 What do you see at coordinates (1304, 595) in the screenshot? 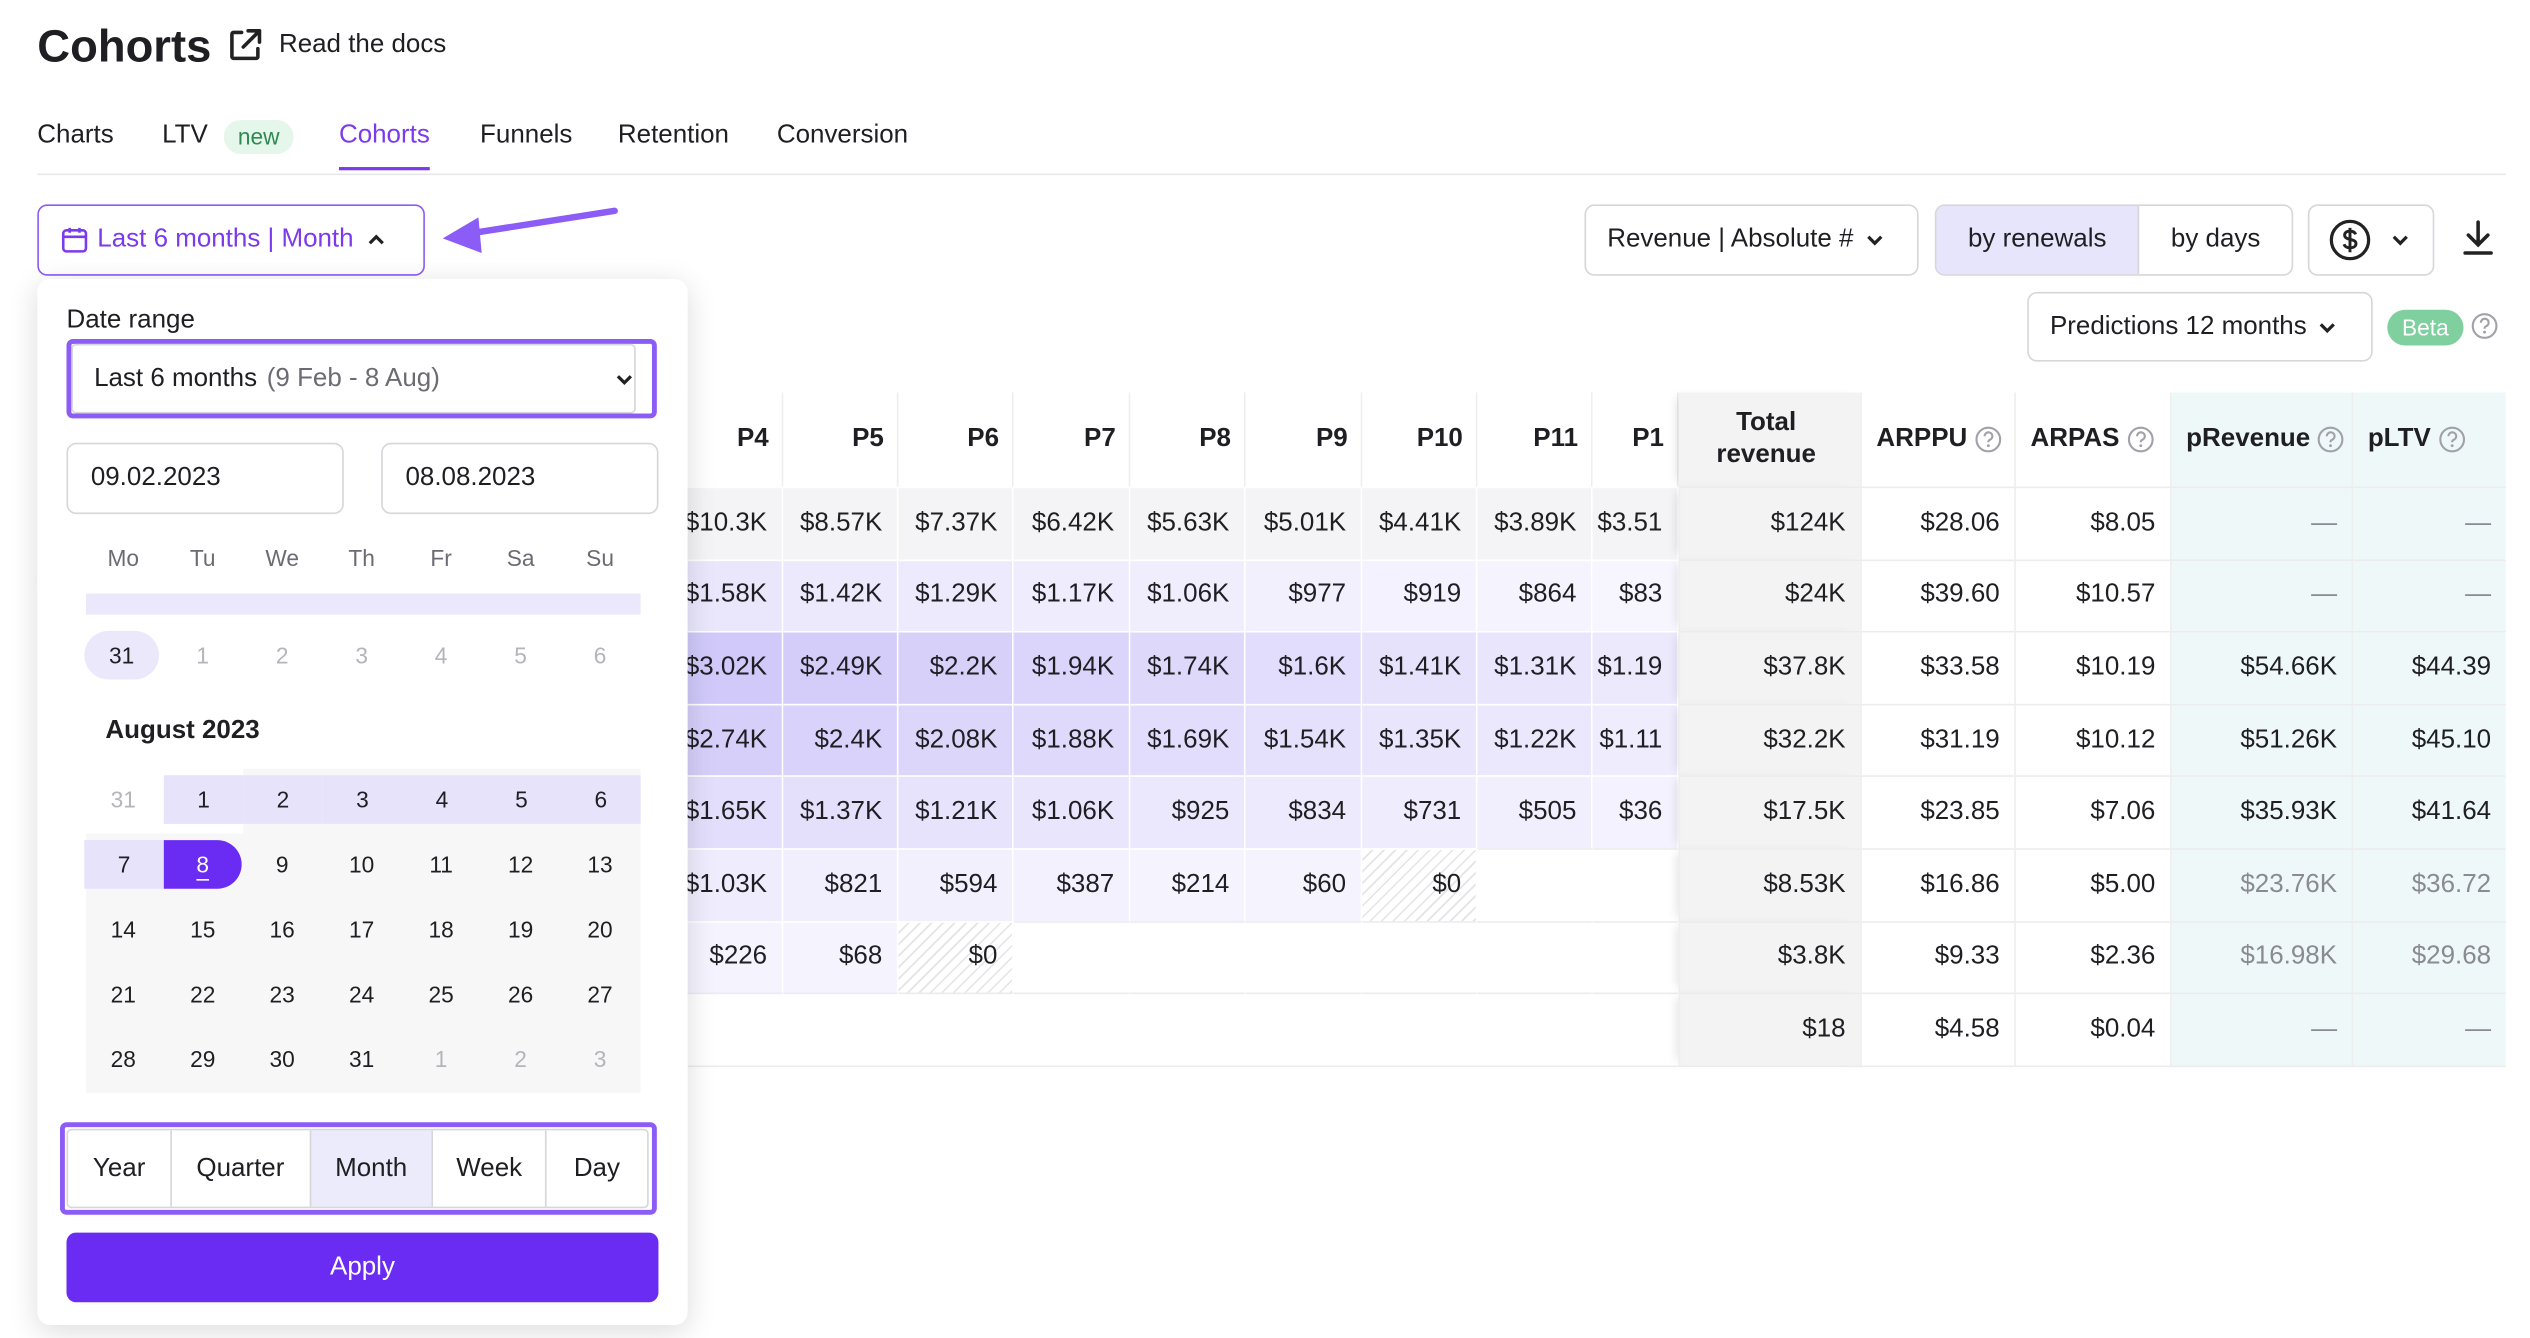
I see `table-cell: $977` at bounding box center [1304, 595].